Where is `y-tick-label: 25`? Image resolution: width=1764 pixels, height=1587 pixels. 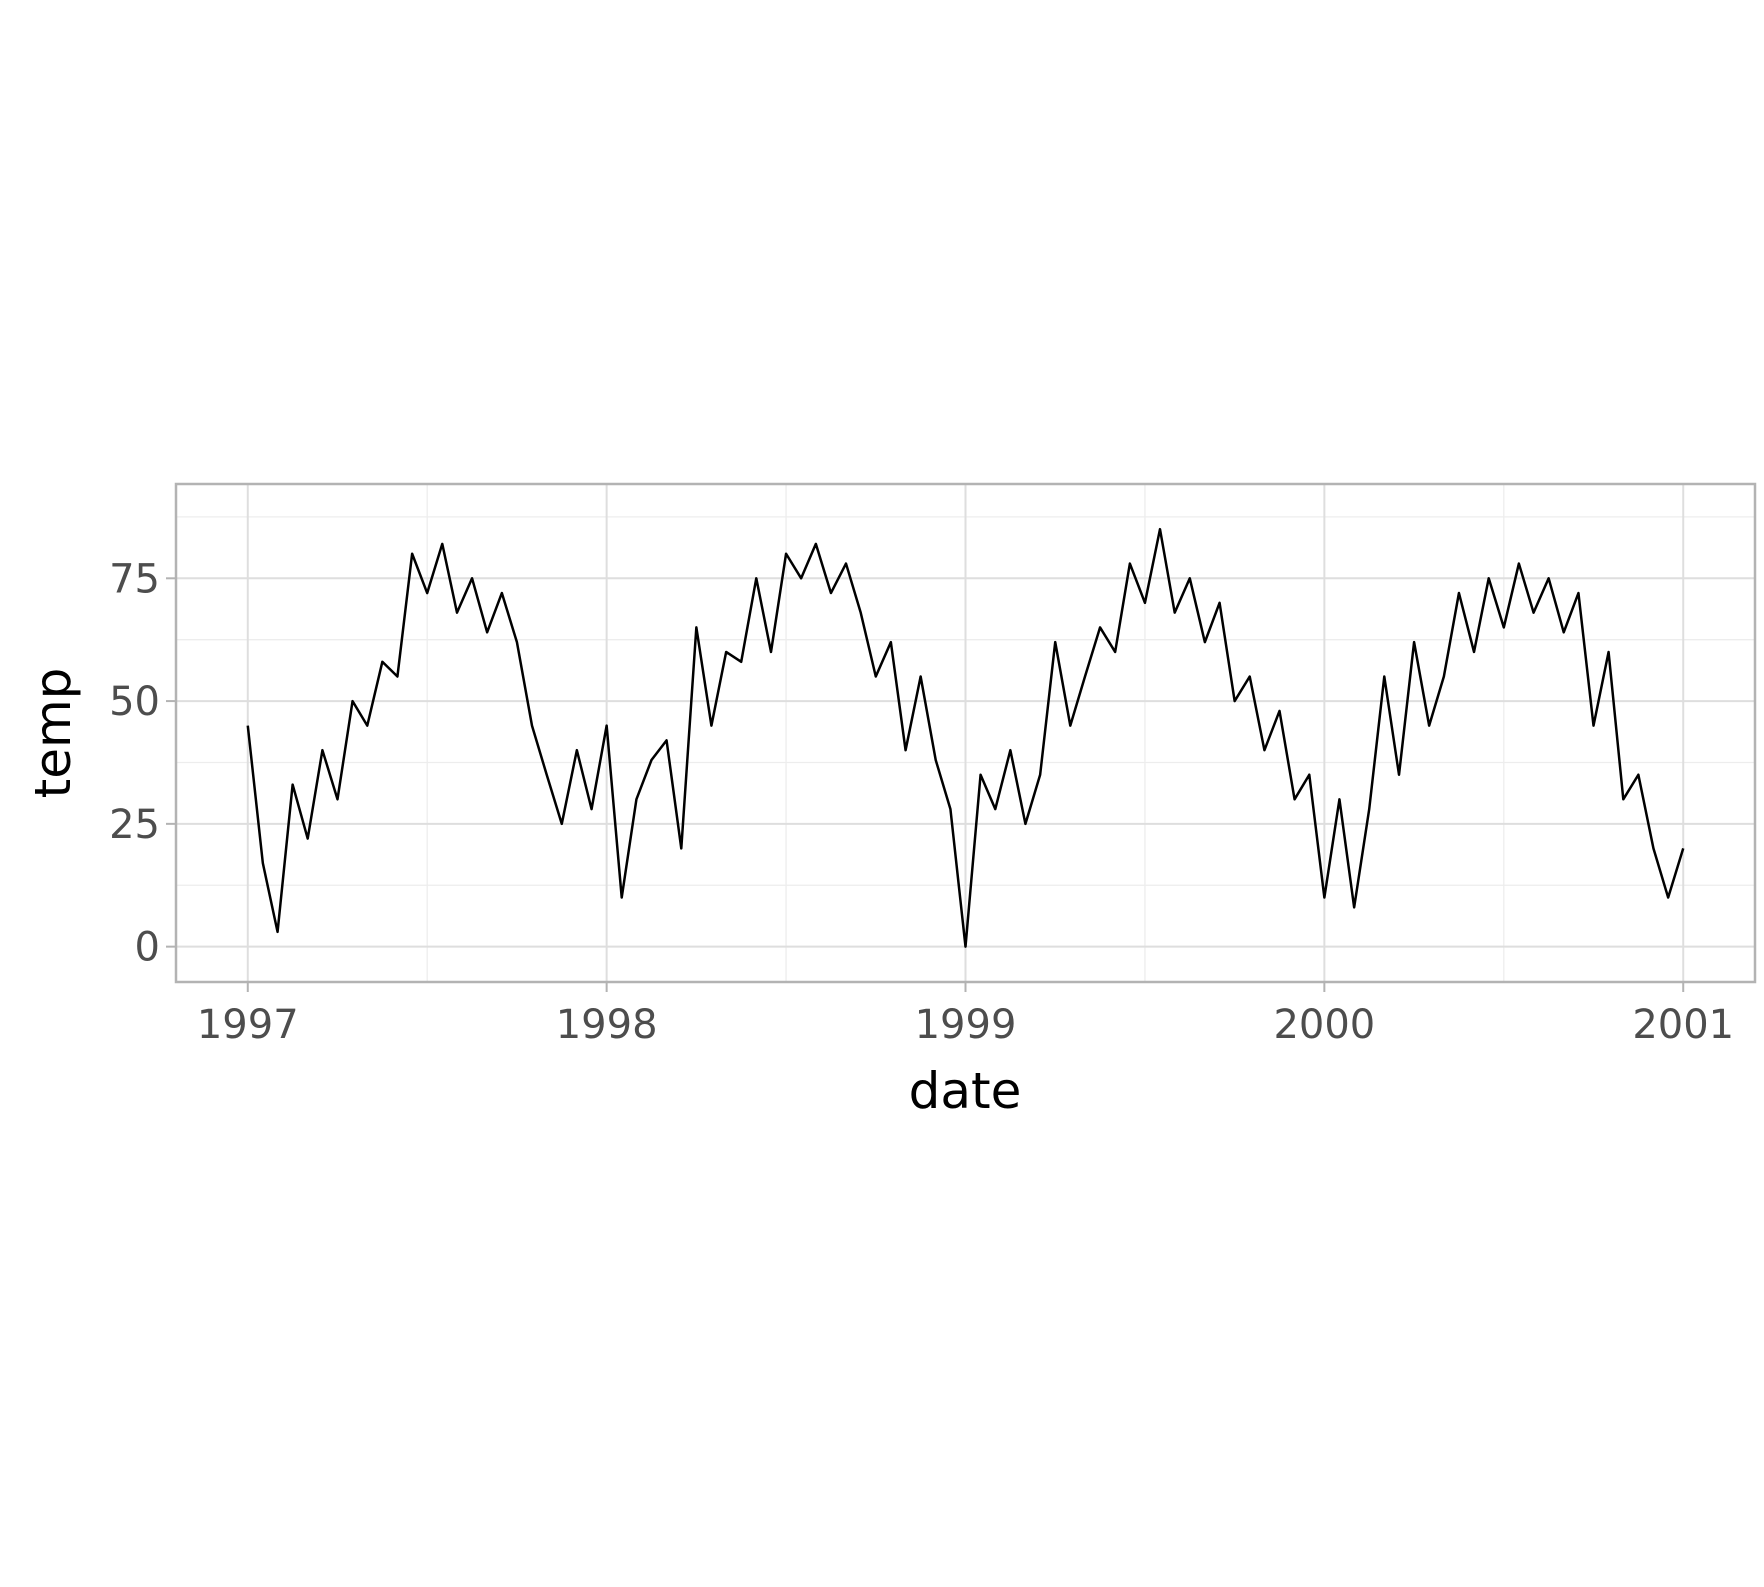 y-tick-label: 25 is located at coordinates (134, 825).